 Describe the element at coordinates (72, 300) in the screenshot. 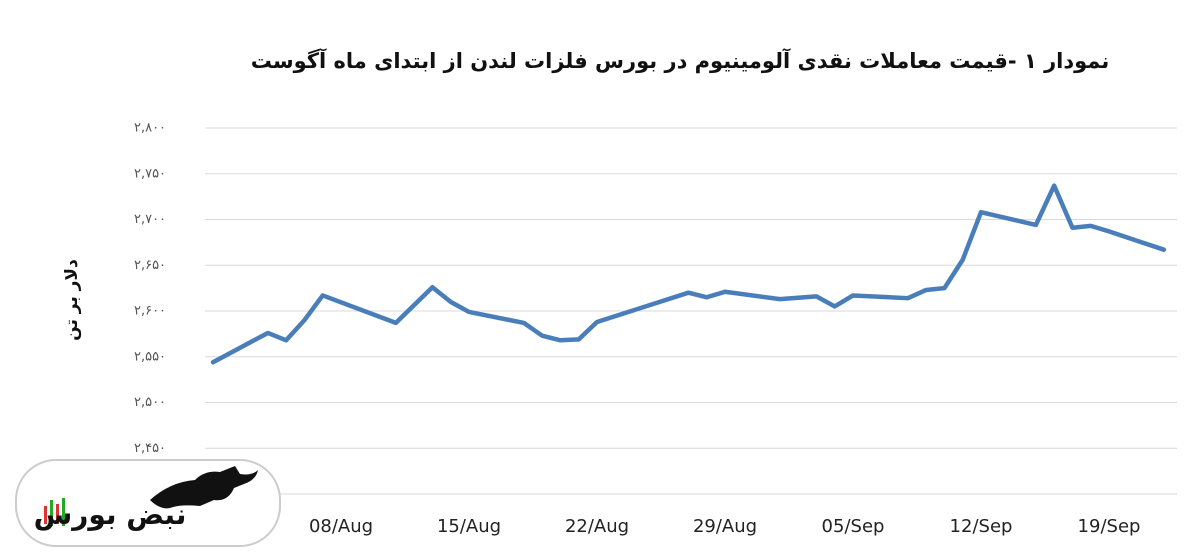

I see `y-axis-label: دلار بر تن` at that location.